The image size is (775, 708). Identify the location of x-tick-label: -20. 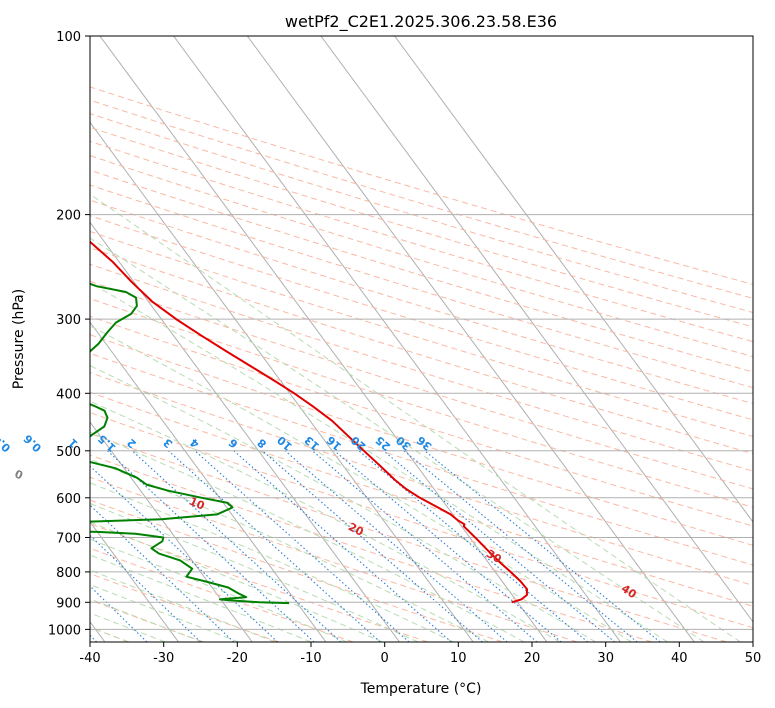
(237, 658).